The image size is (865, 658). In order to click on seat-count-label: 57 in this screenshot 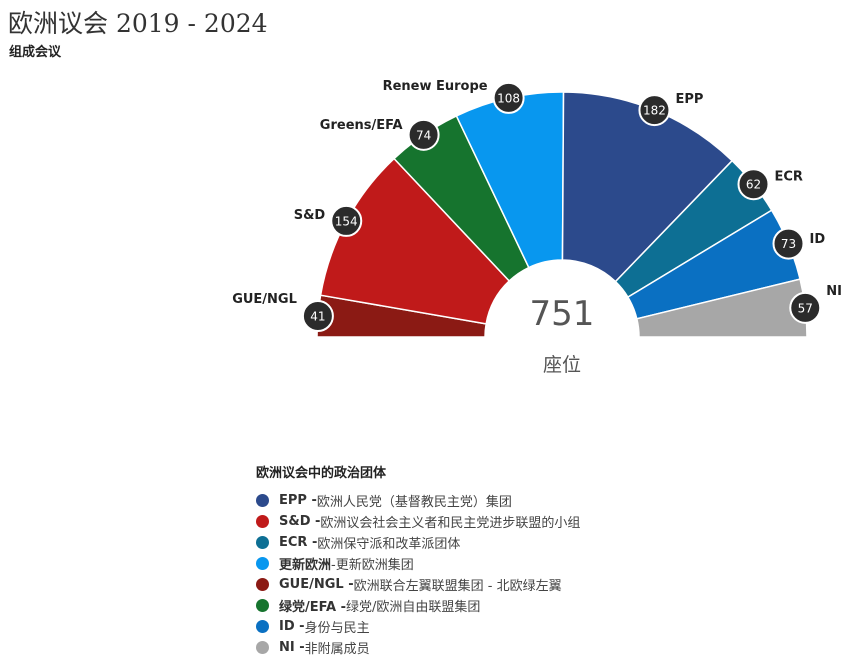, I will do `click(805, 308)`.